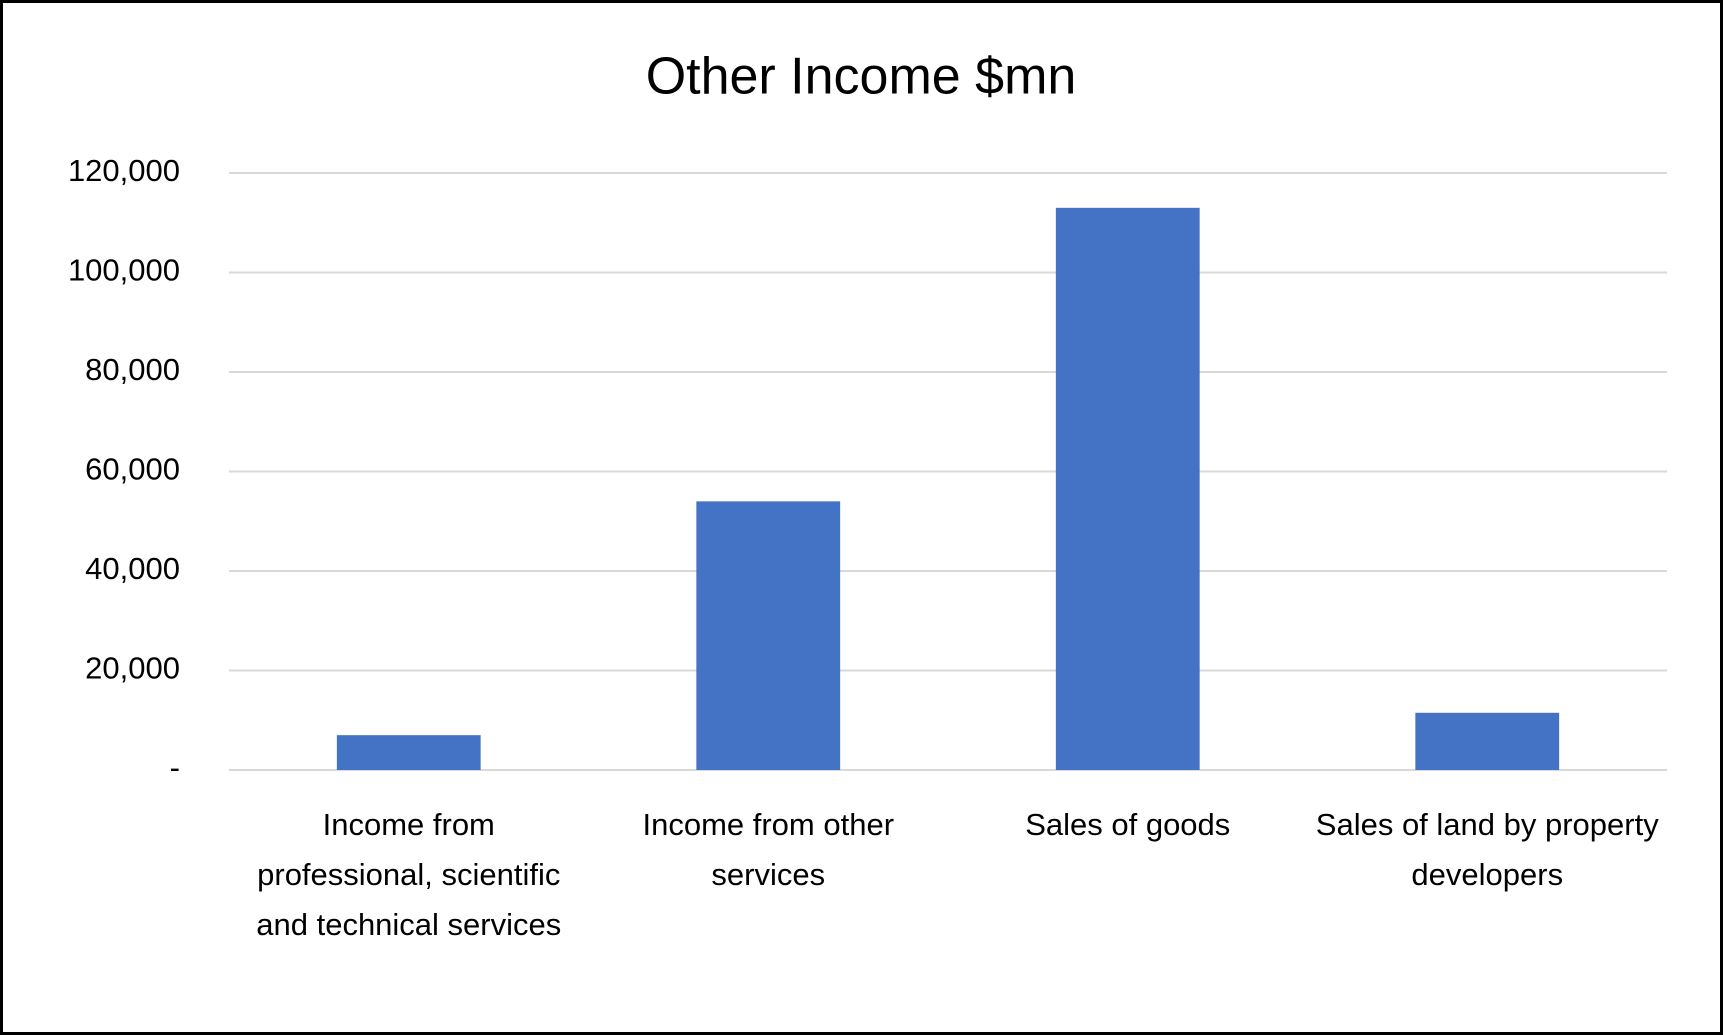  What do you see at coordinates (175, 767) in the screenshot?
I see `y-tick-label: -` at bounding box center [175, 767].